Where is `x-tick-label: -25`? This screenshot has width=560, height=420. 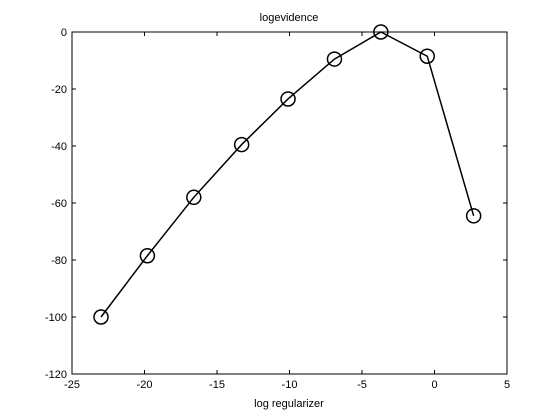
x-tick-label: -25 is located at coordinates (72, 385).